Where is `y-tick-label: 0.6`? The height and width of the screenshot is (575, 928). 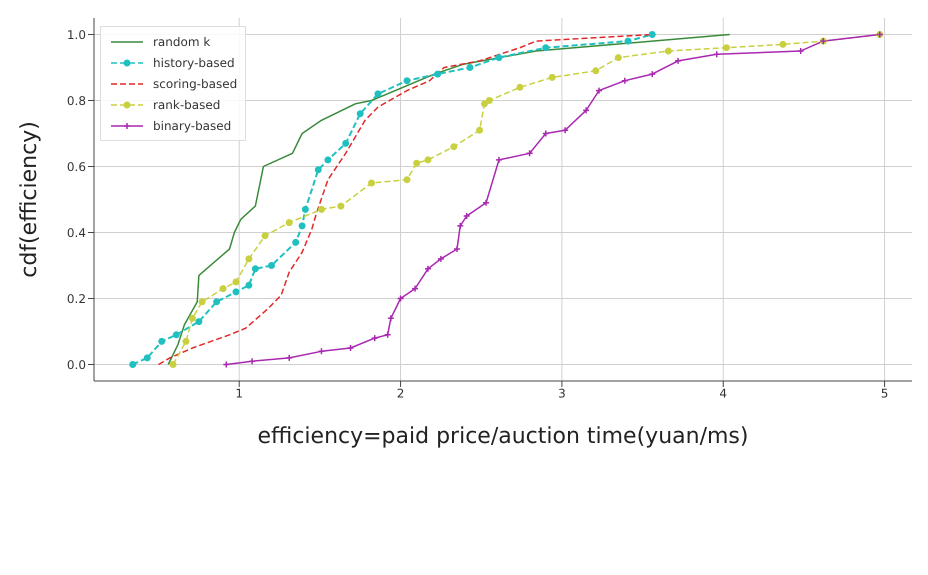 y-tick-label: 0.6 is located at coordinates (76, 167).